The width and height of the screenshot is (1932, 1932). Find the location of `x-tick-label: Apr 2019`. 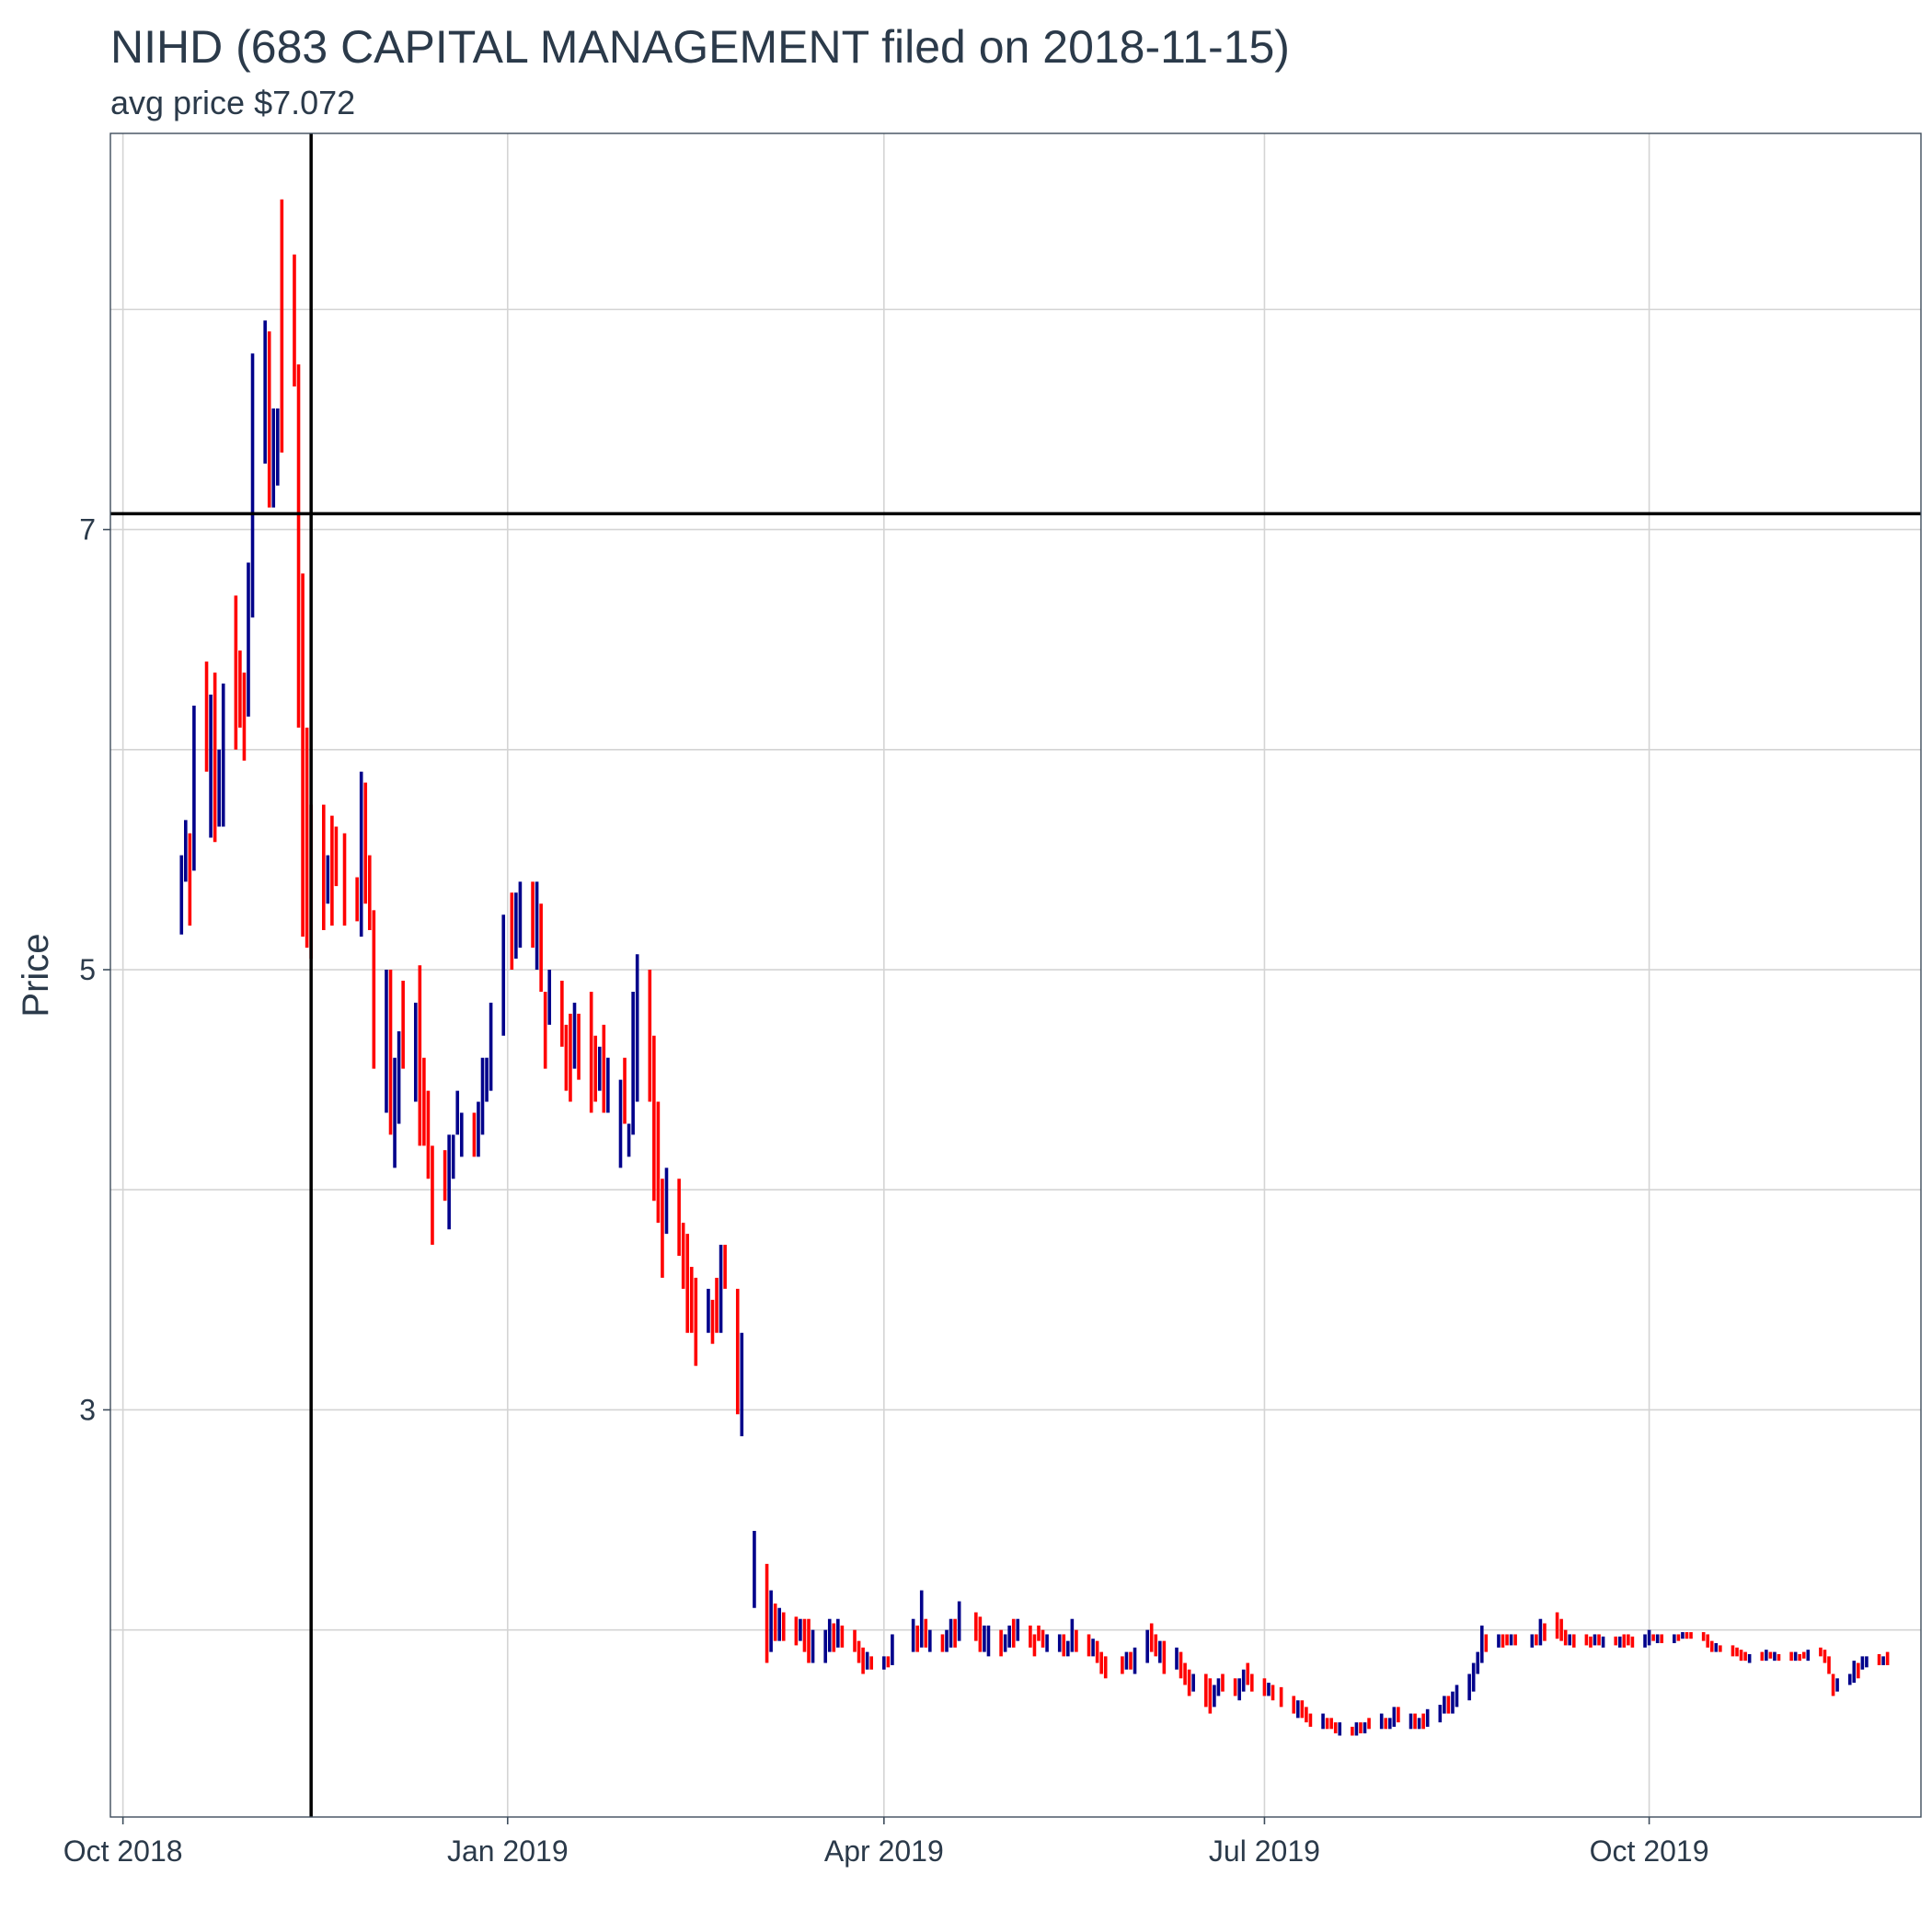

x-tick-label: Apr 2019 is located at coordinates (884, 1851).